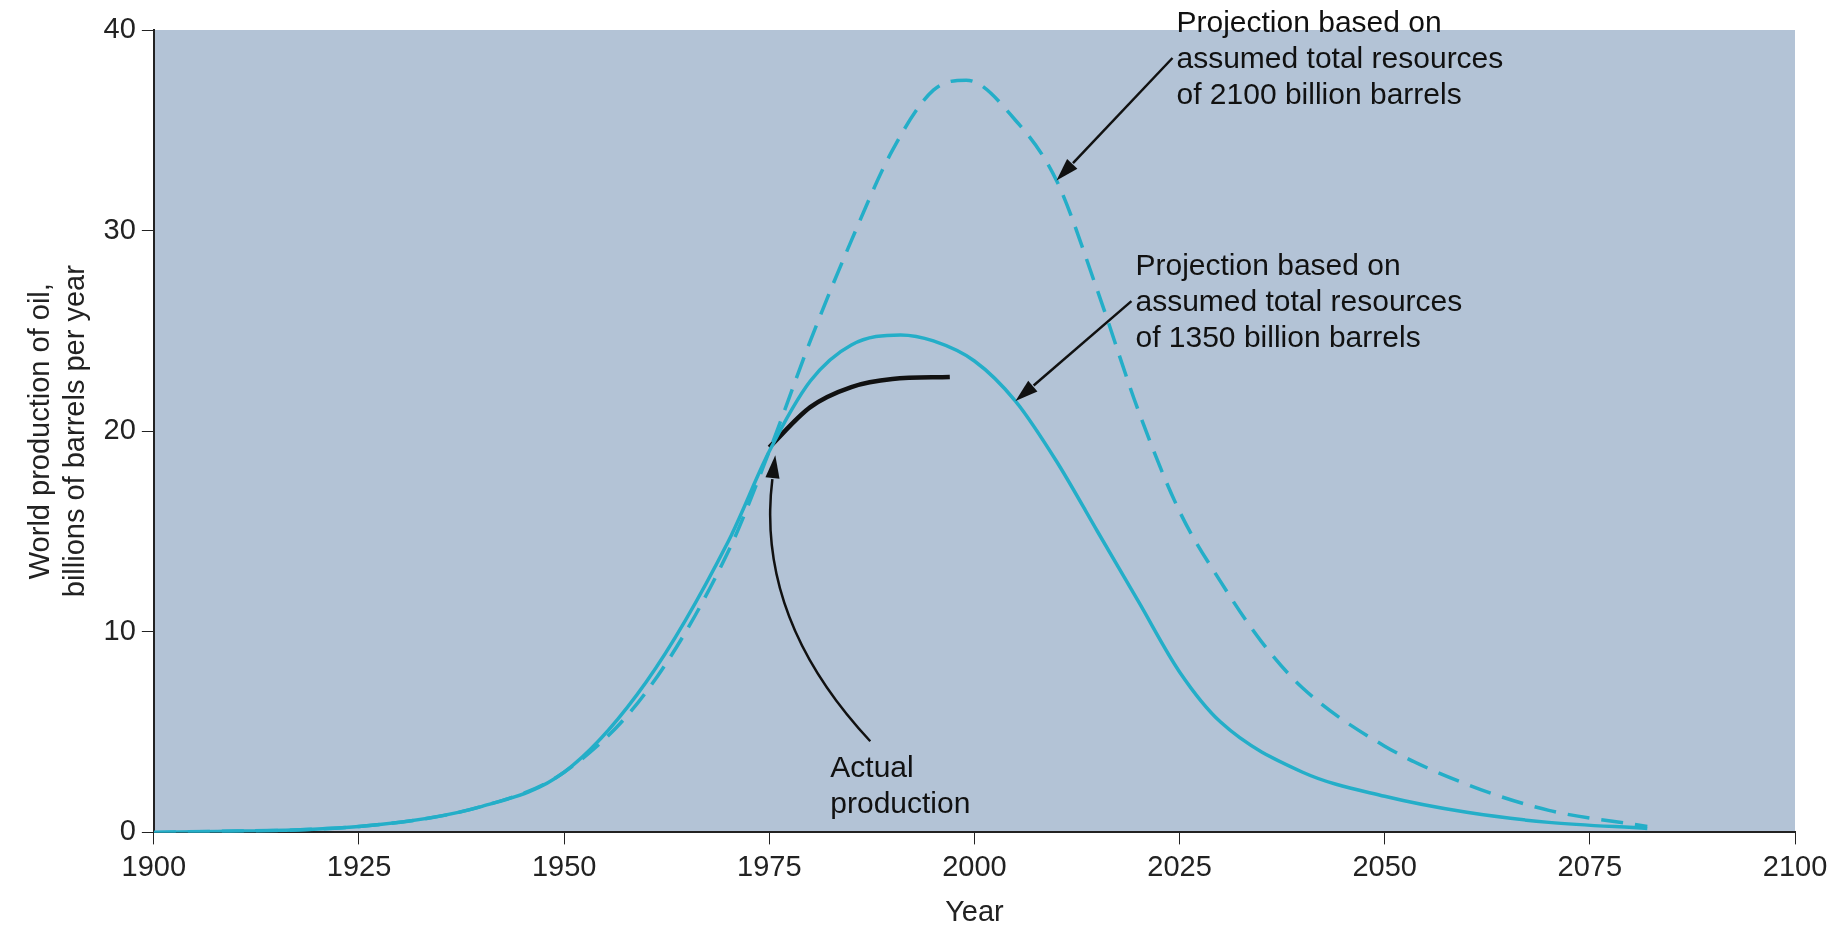 The height and width of the screenshot is (944, 1845). What do you see at coordinates (119, 629) in the screenshot?
I see `y-tick-label: 10` at bounding box center [119, 629].